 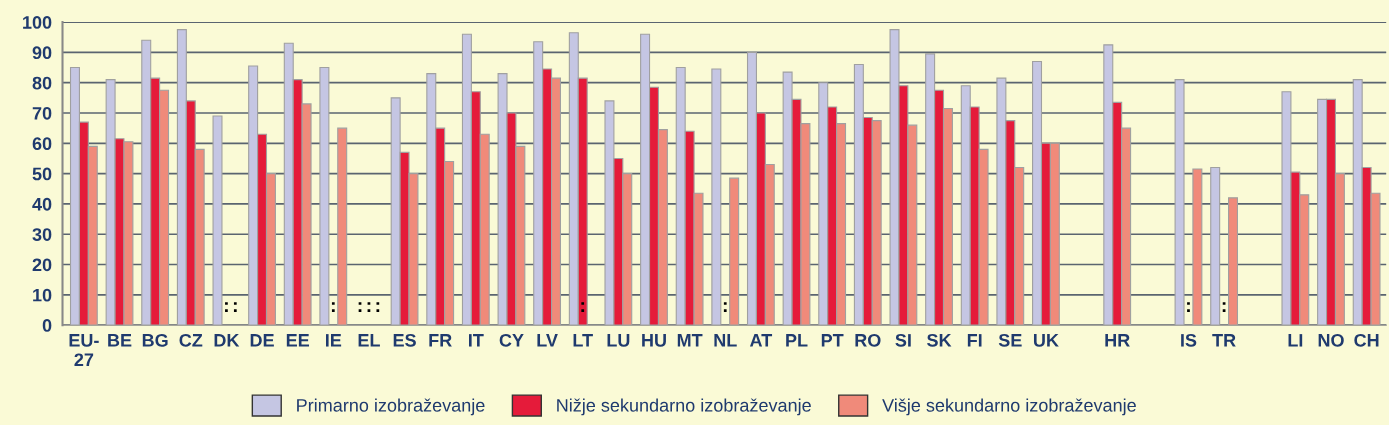 What do you see at coordinates (583, 340) in the screenshot?
I see `x-tick-label: LT` at bounding box center [583, 340].